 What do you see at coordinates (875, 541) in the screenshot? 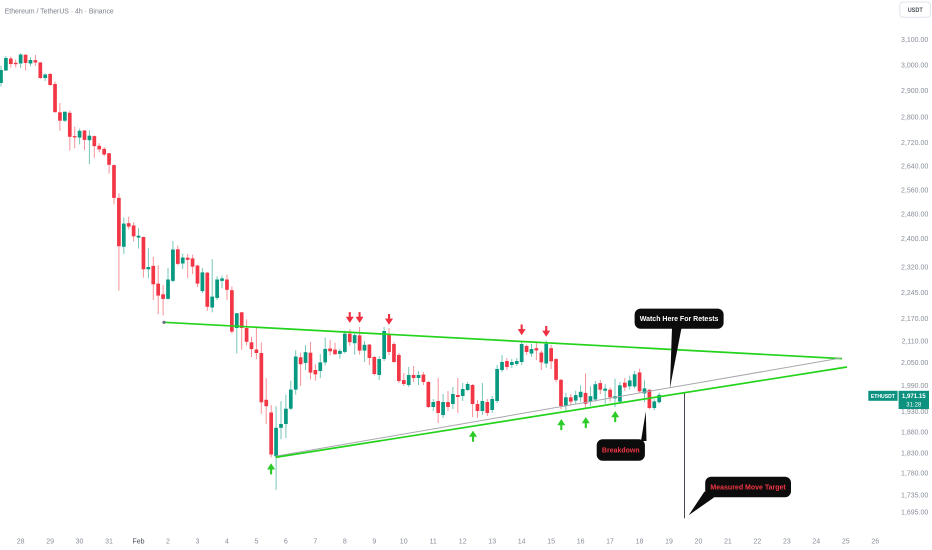
I see `svg-text: 26` at bounding box center [875, 541].